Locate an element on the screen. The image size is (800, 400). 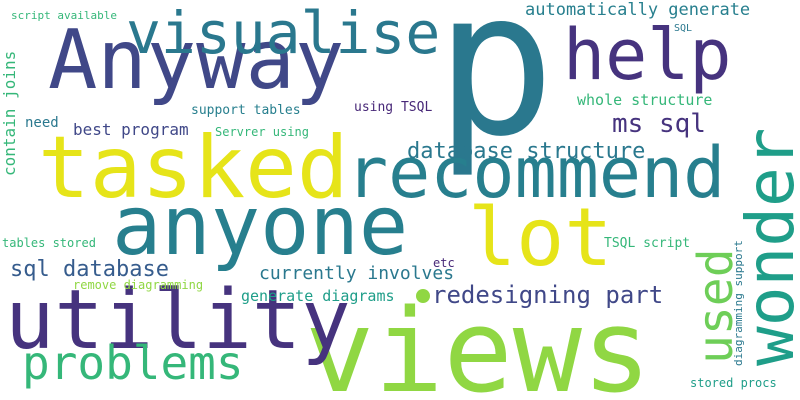
word-anyone: anyone is located at coordinates (260, 226).